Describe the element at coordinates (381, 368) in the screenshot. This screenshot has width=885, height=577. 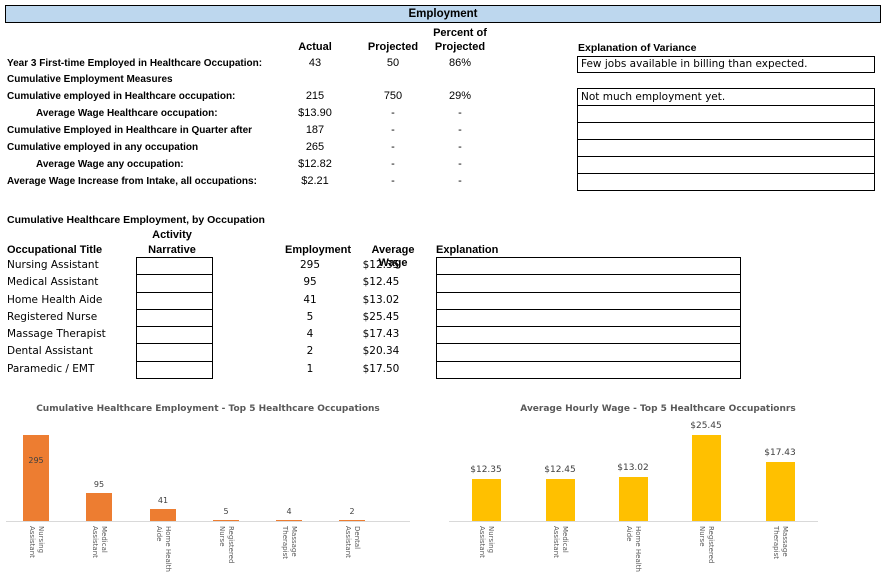
I see `wage-cell: $17.50` at that location.